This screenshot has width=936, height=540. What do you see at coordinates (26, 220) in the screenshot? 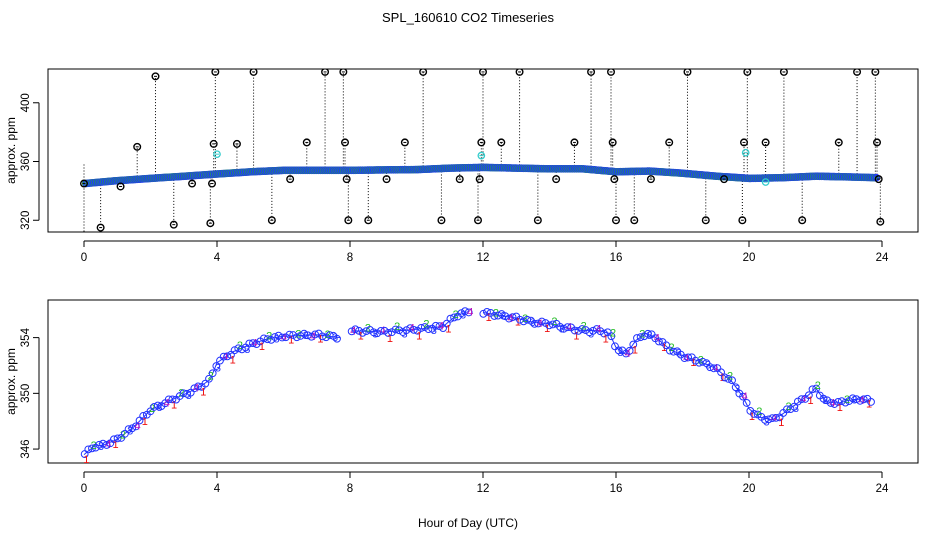
I see `y-tick-label: 320` at bounding box center [26, 220].